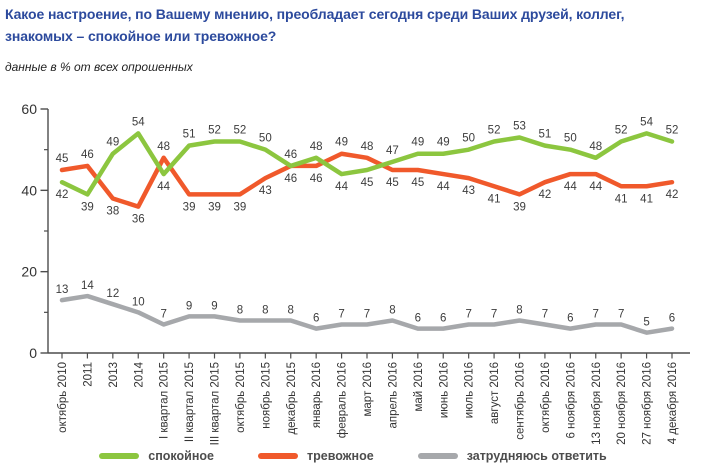 This screenshot has height=473, width=706. I want to click on x-axis-label: август 2016, so click(495, 393).